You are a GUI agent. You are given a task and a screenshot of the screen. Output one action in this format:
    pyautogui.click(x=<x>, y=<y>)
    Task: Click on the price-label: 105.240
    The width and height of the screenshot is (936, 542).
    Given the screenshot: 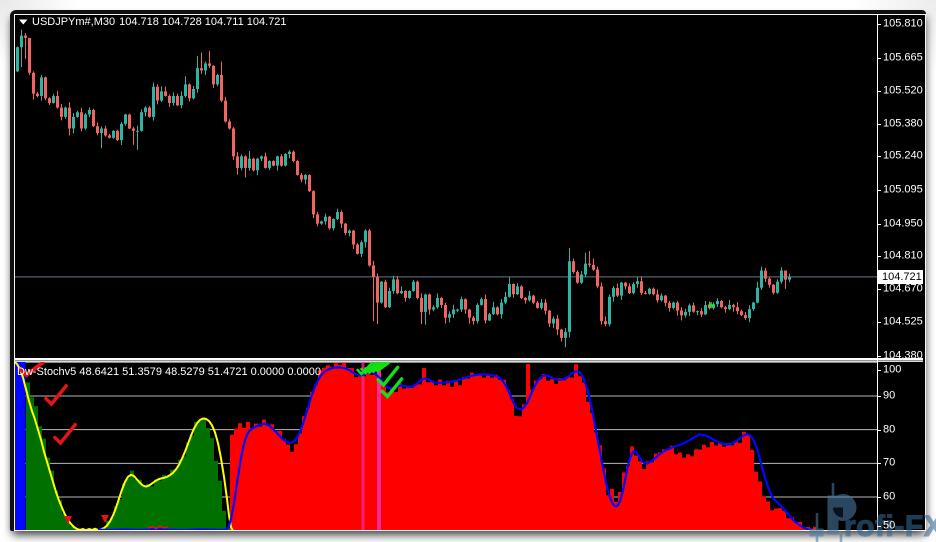 What is the action you would take?
    pyautogui.click(x=903, y=155)
    